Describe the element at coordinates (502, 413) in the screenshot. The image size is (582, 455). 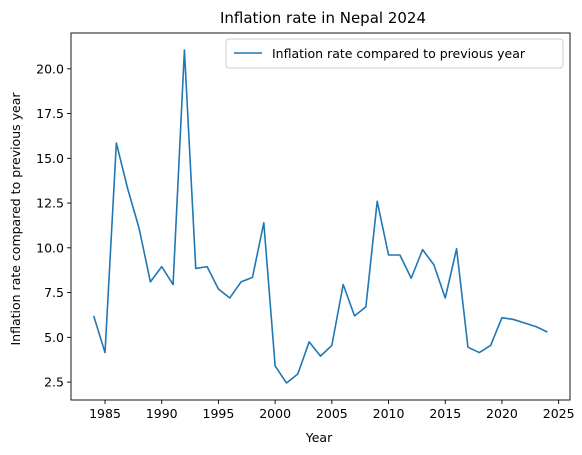
I see `x-tick-label: 2020` at that location.